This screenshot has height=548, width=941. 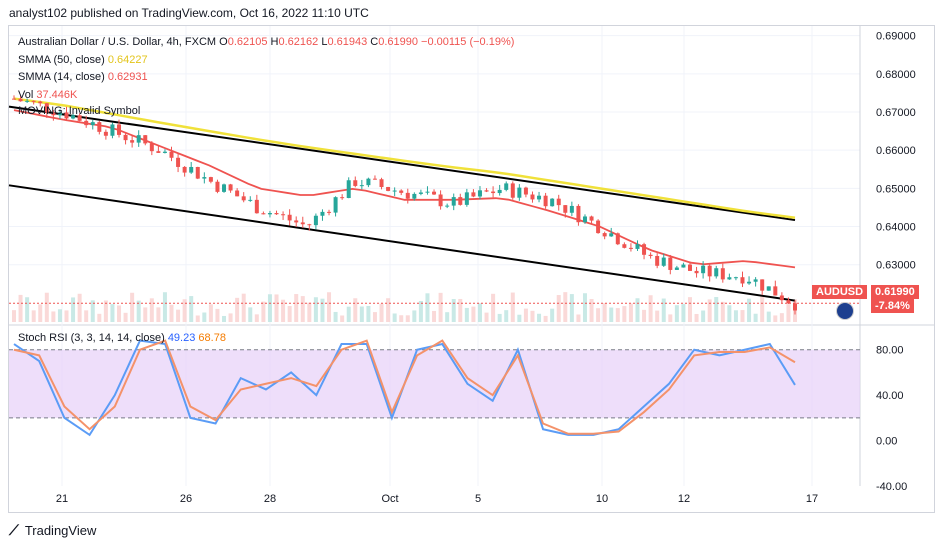 I want to click on low-value: 0.61943, so click(x=347, y=42).